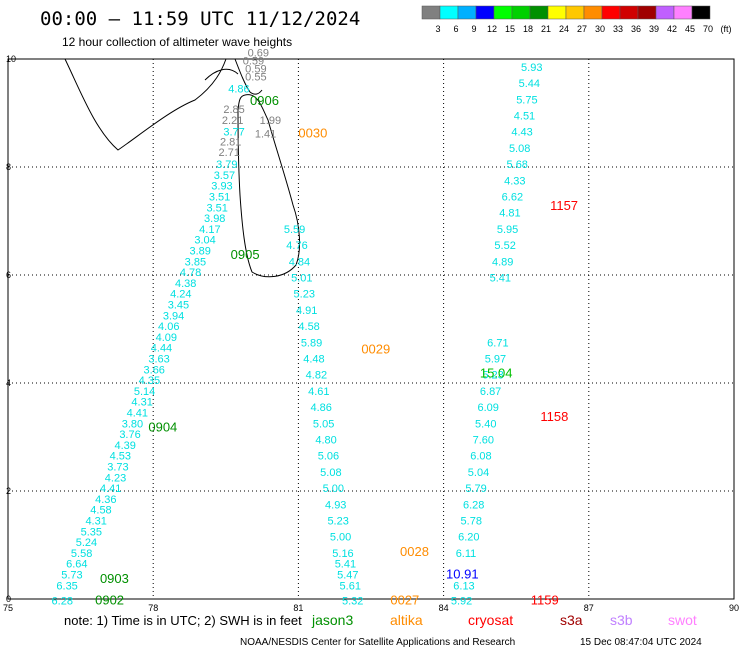 The height and width of the screenshot is (650, 740). What do you see at coordinates (342, 554) in the screenshot?
I see `wave-height-value: 5.16` at bounding box center [342, 554].